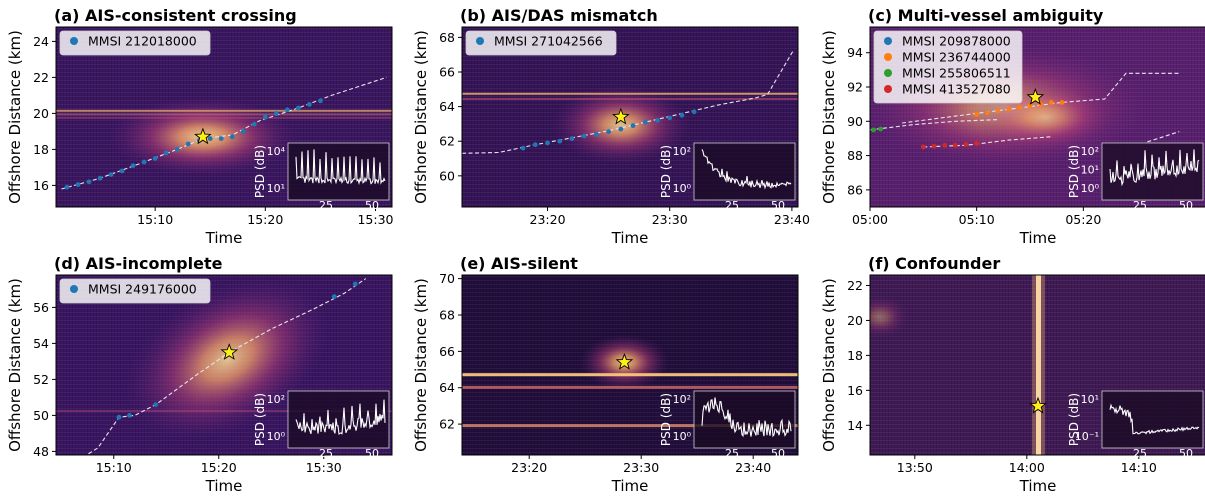 The image size is (1205, 497). Describe the element at coordinates (447, 72) in the screenshot. I see `y-tick-label: 66` at that location.